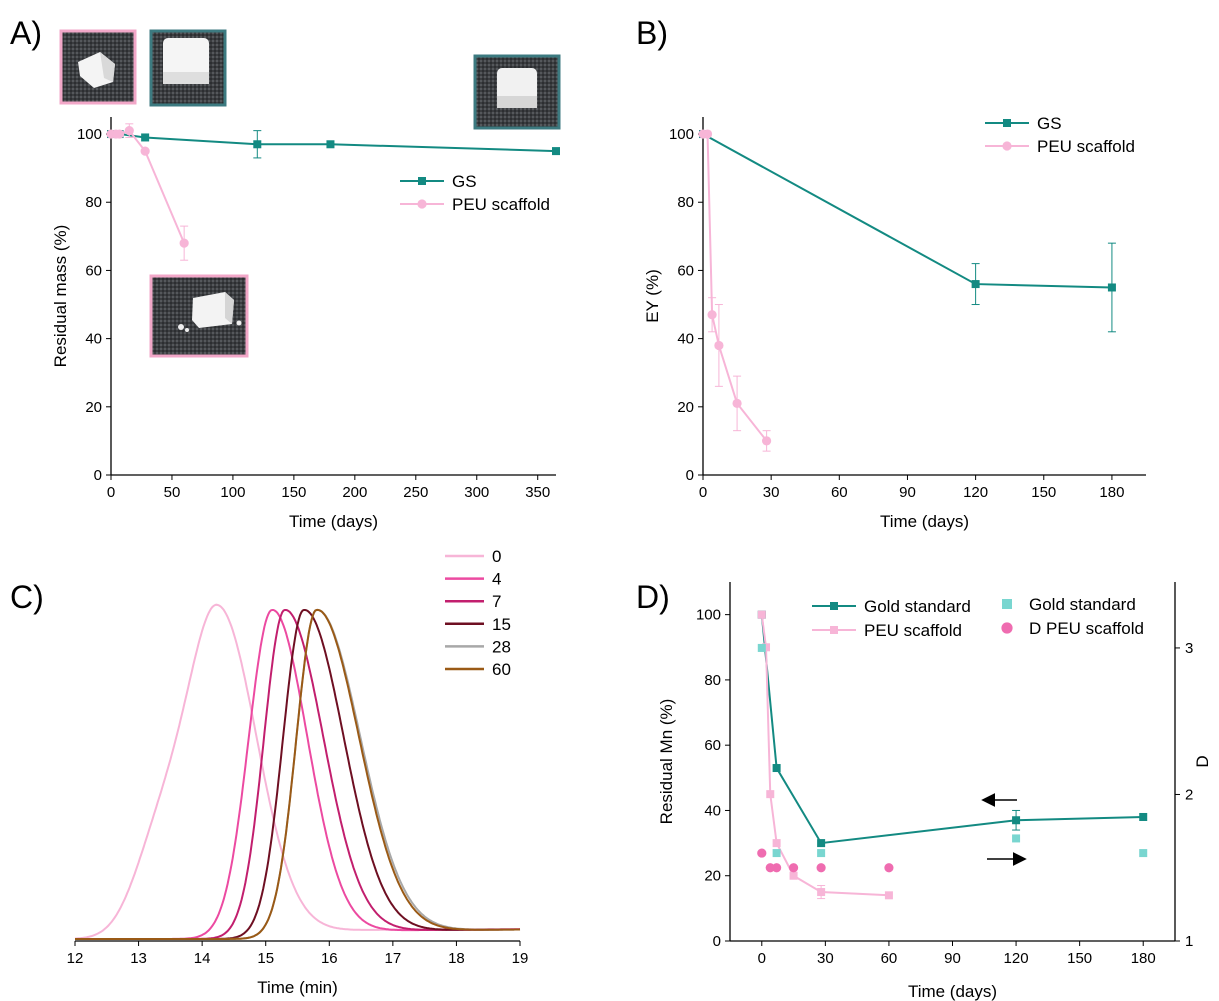 The height and width of the screenshot is (1001, 1219). I want to click on photo-cube-gs-after, so click(517, 92).